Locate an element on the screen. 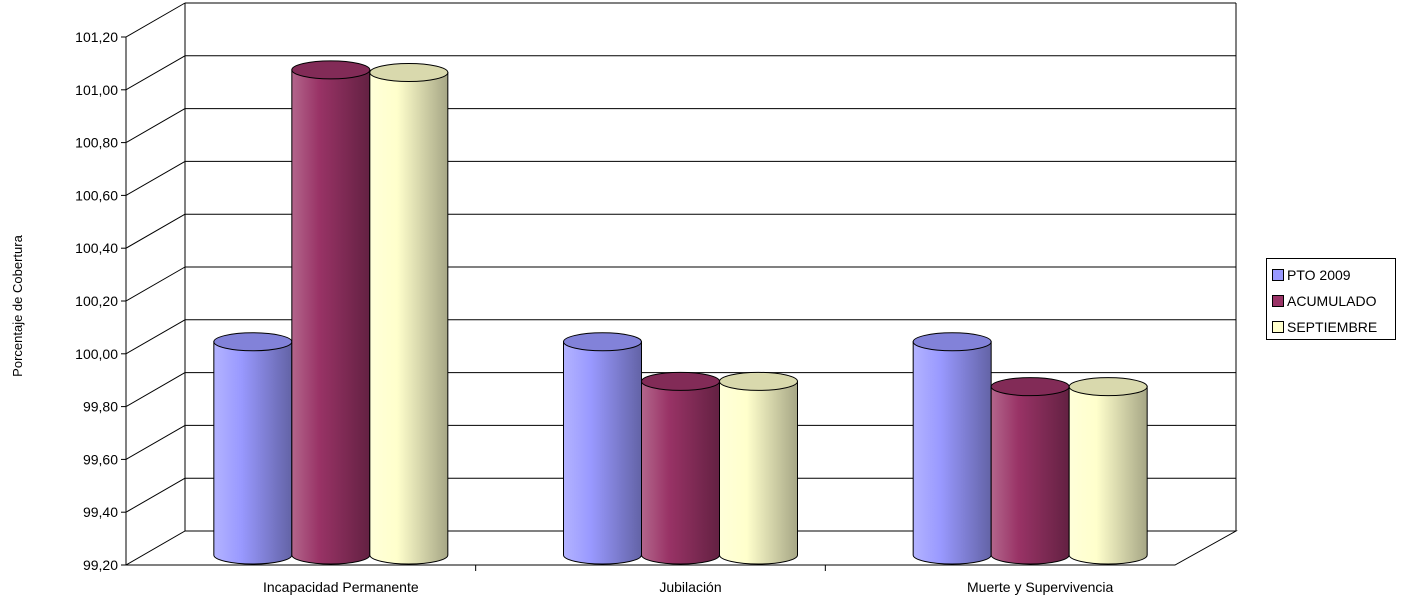 Image resolution: width=1410 pixels, height=599 pixels. legend-label: ACUMULADO is located at coordinates (1332, 301).